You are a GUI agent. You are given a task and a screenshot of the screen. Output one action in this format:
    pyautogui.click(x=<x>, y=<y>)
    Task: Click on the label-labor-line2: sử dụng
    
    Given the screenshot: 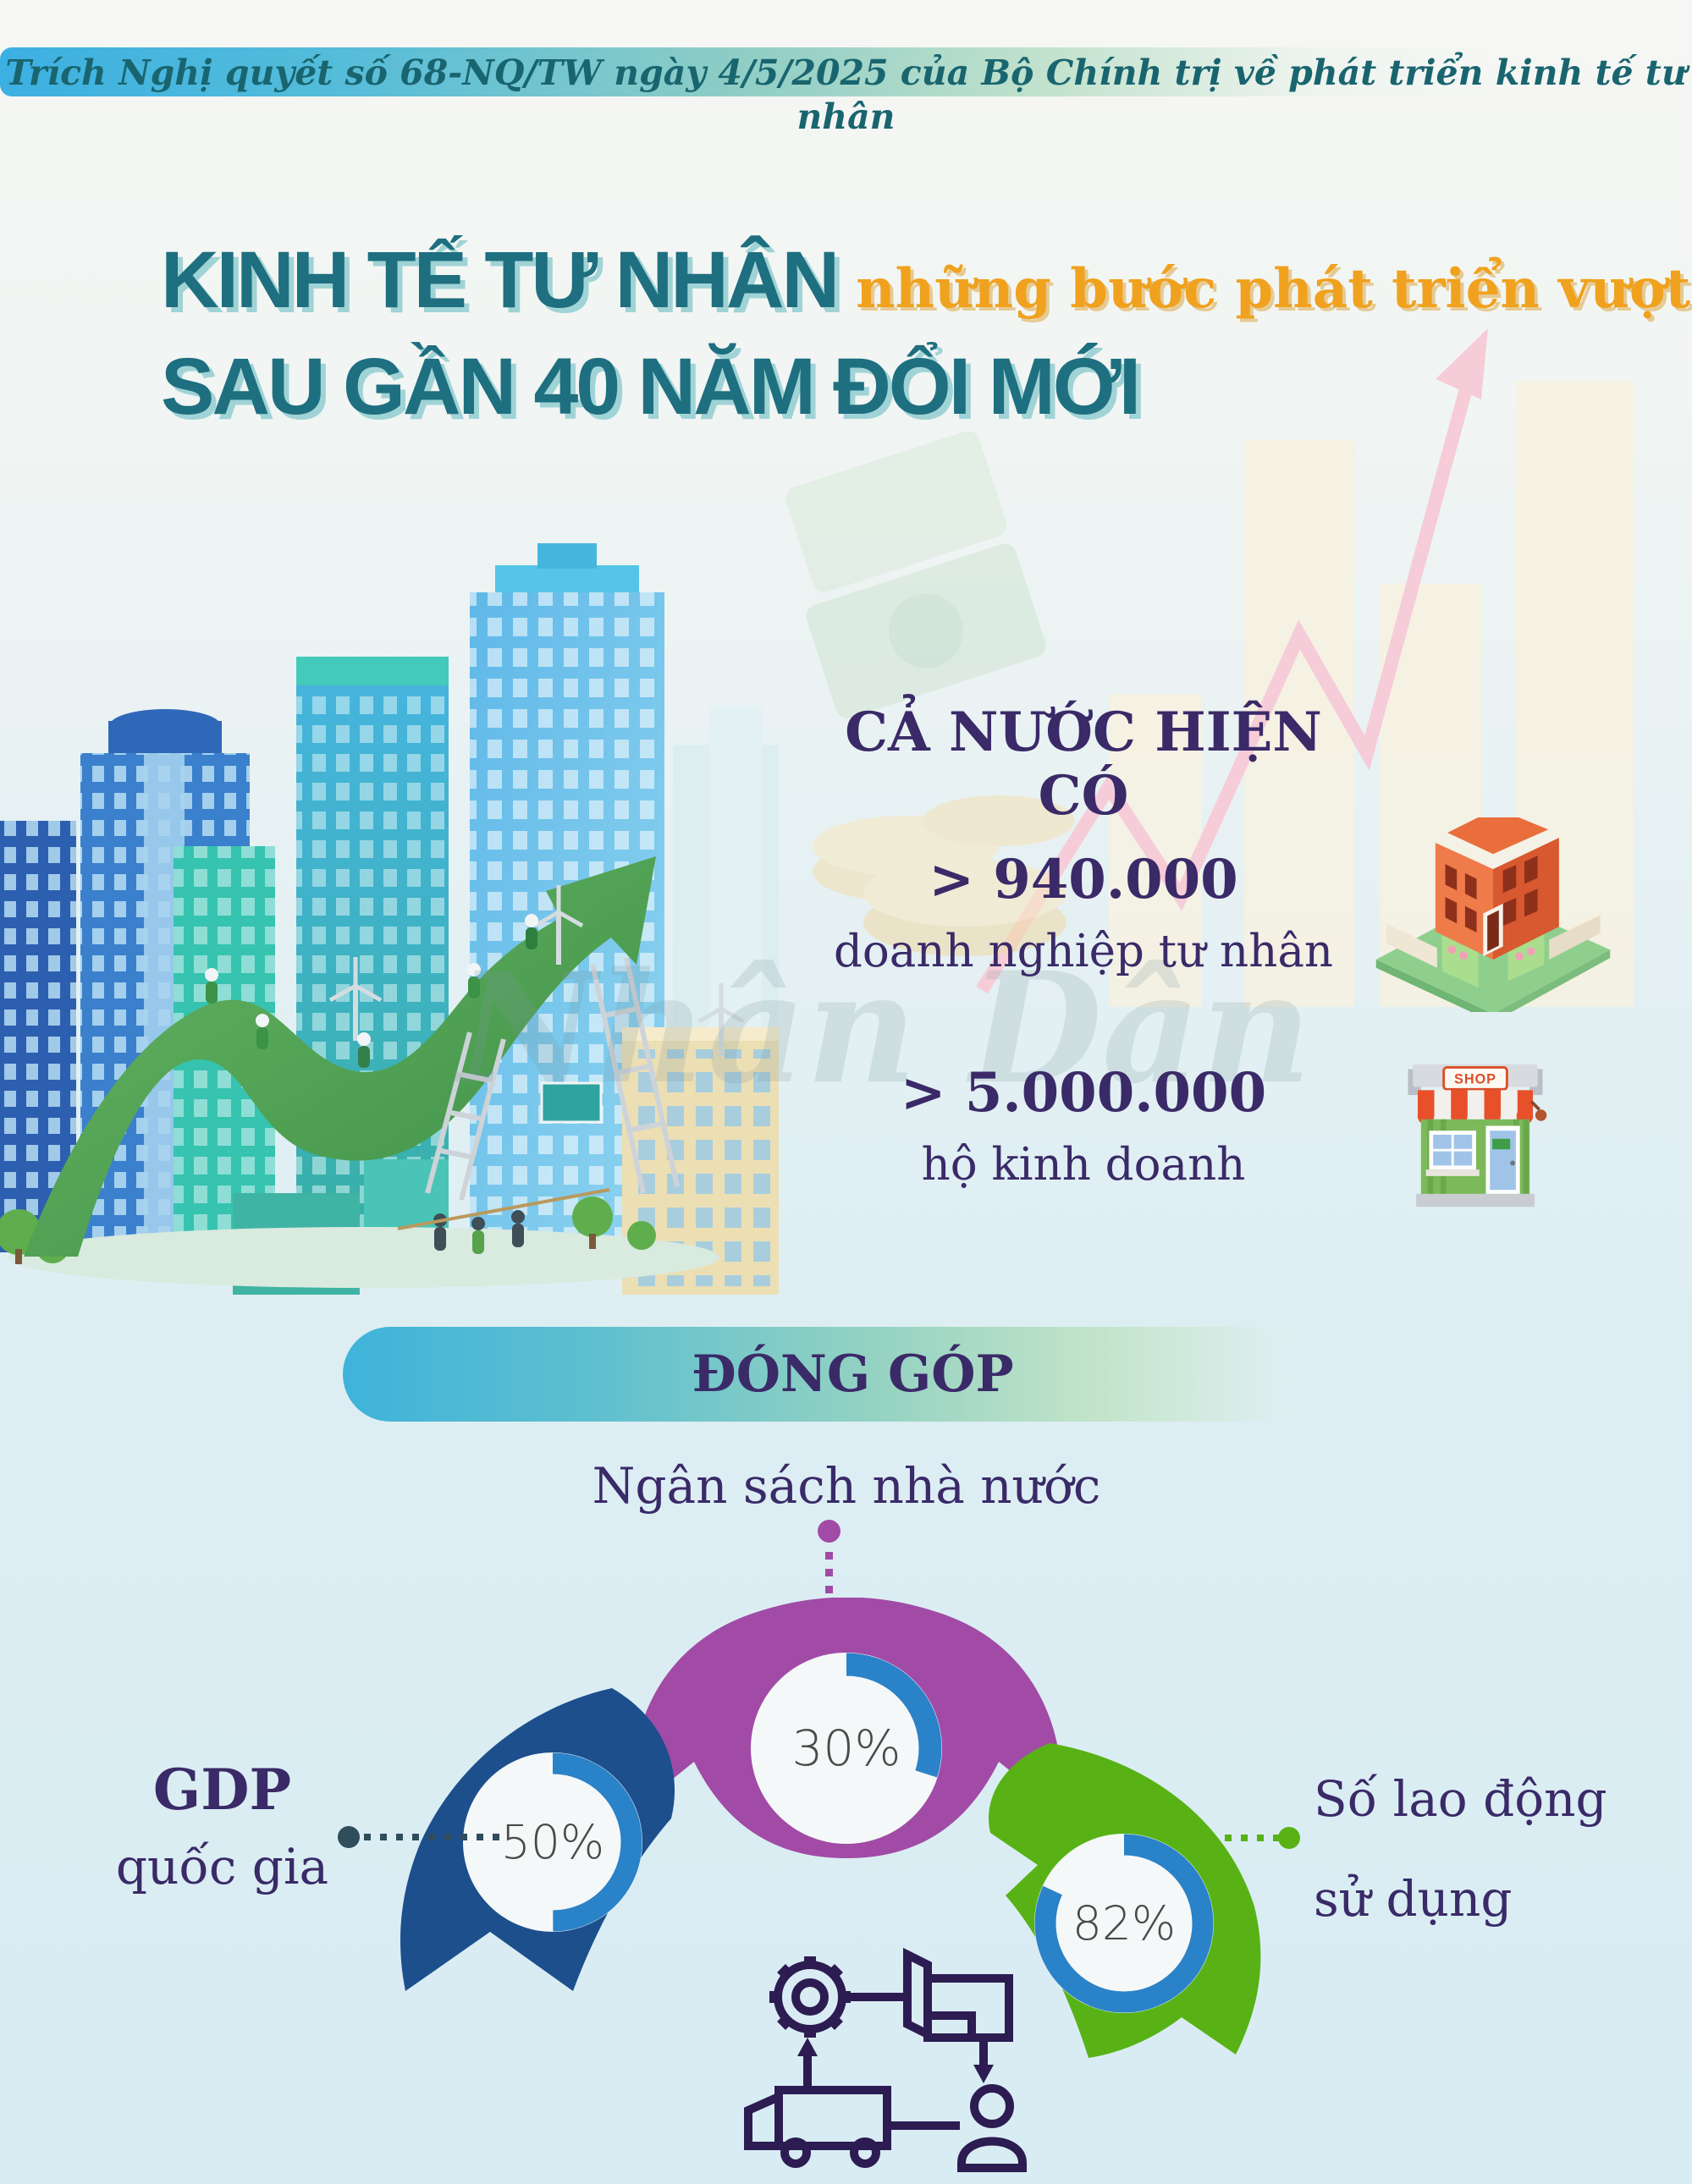 What is the action you would take?
    pyautogui.click(x=1413, y=1899)
    